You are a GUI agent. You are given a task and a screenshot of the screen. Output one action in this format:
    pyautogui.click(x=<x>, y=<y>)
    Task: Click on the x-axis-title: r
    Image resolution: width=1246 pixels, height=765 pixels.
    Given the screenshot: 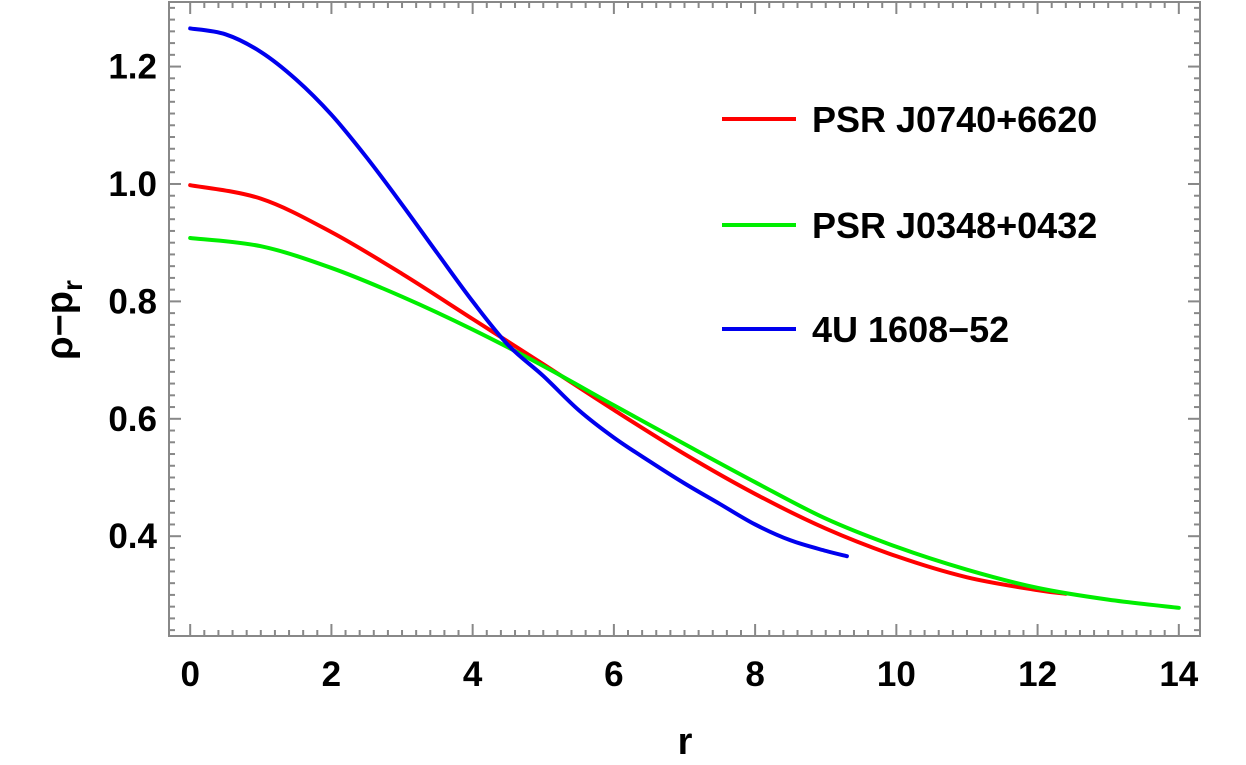 What is the action you would take?
    pyautogui.click(x=685, y=742)
    